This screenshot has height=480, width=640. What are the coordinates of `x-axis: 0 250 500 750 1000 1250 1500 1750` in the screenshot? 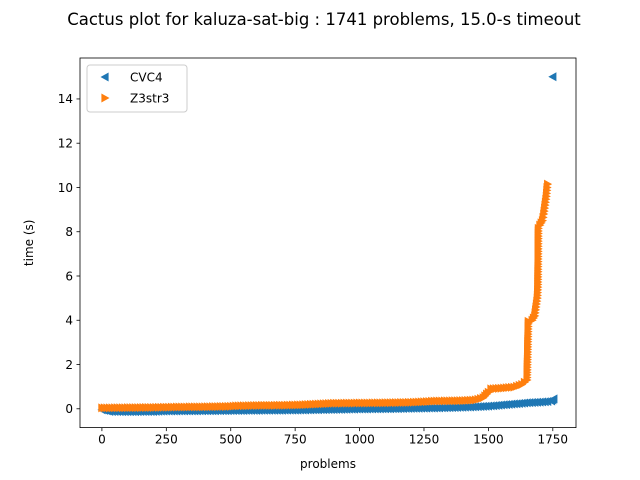 It's located at (333, 437).